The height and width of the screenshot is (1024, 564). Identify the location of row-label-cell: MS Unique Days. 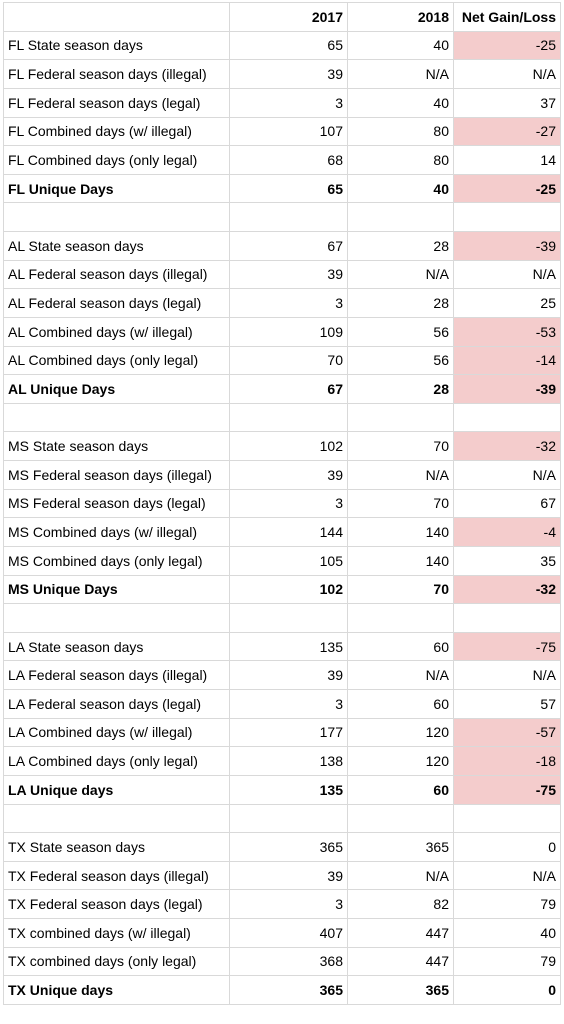
(116, 589).